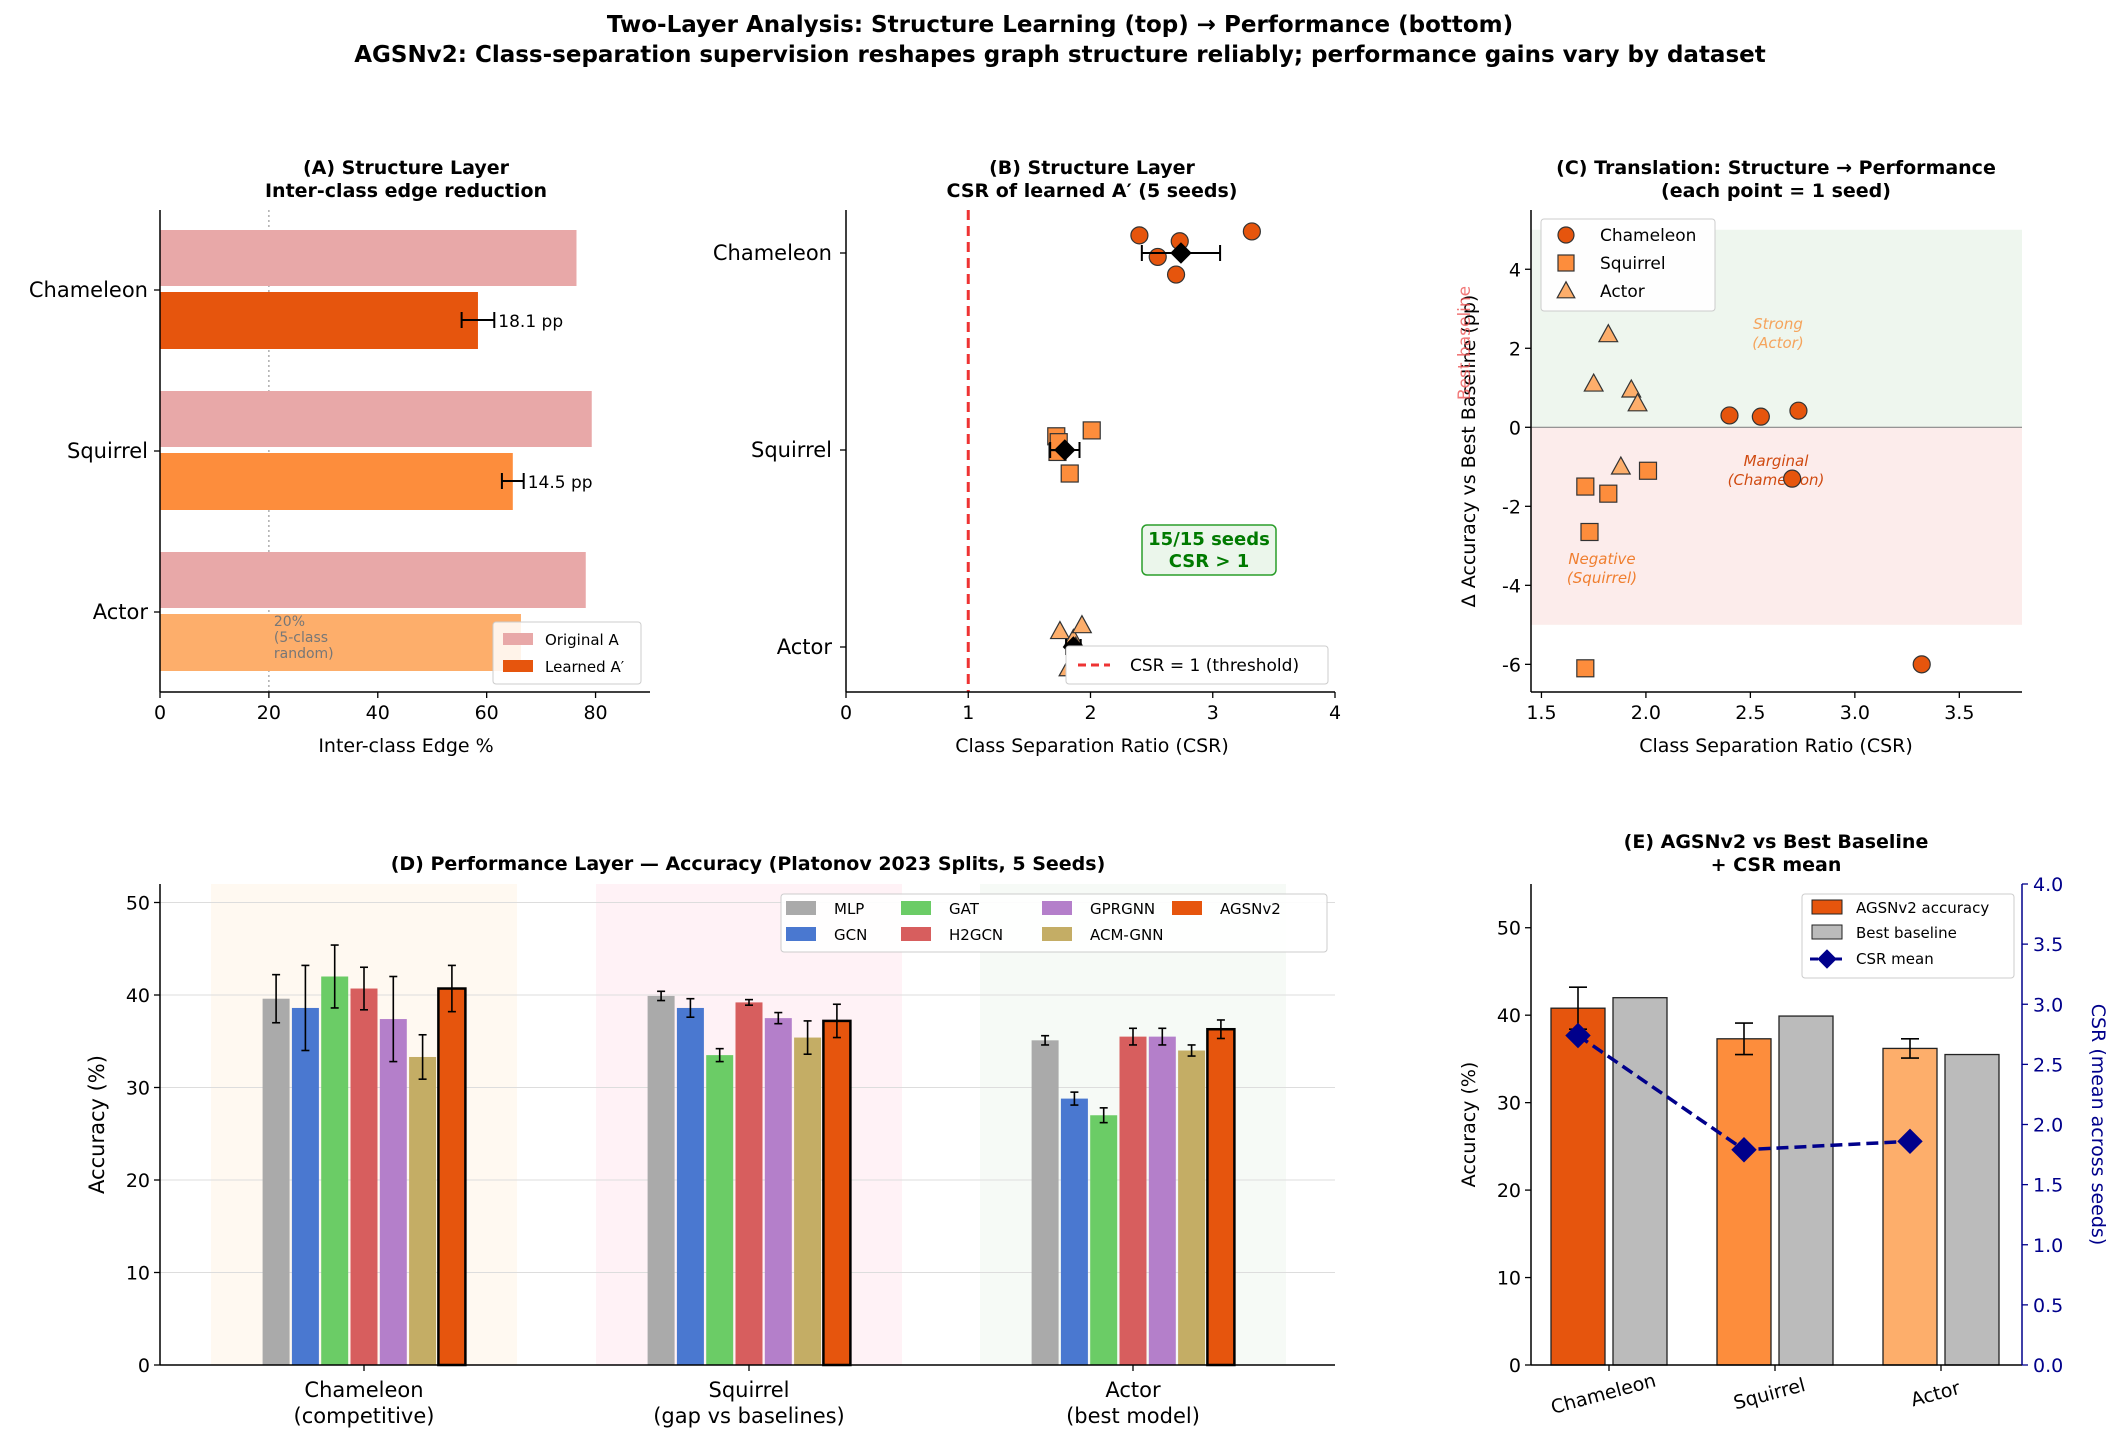 This screenshot has width=2110, height=1444. What do you see at coordinates (849, 909) in the screenshot?
I see `legend-label: MLP` at bounding box center [849, 909].